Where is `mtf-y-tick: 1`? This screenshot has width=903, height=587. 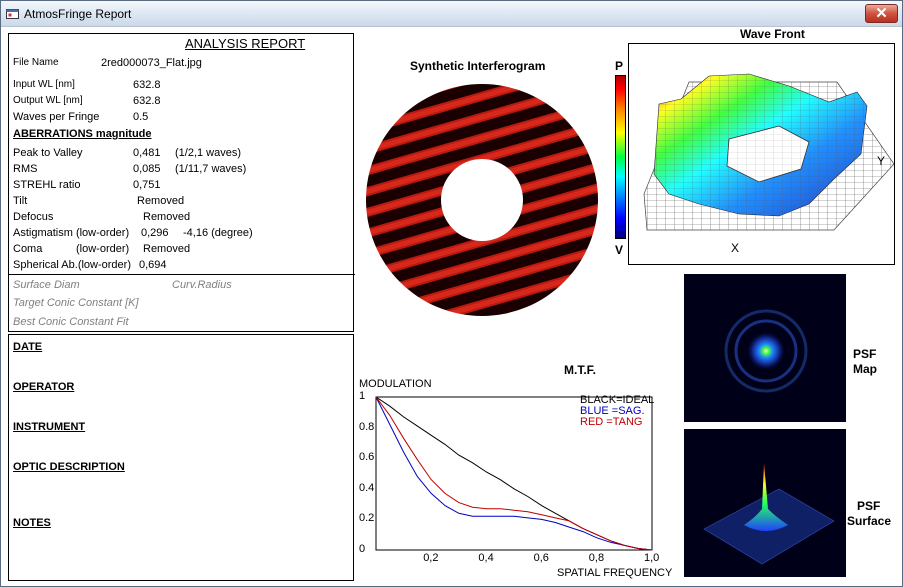 mtf-y-tick: 1 is located at coordinates (362, 396).